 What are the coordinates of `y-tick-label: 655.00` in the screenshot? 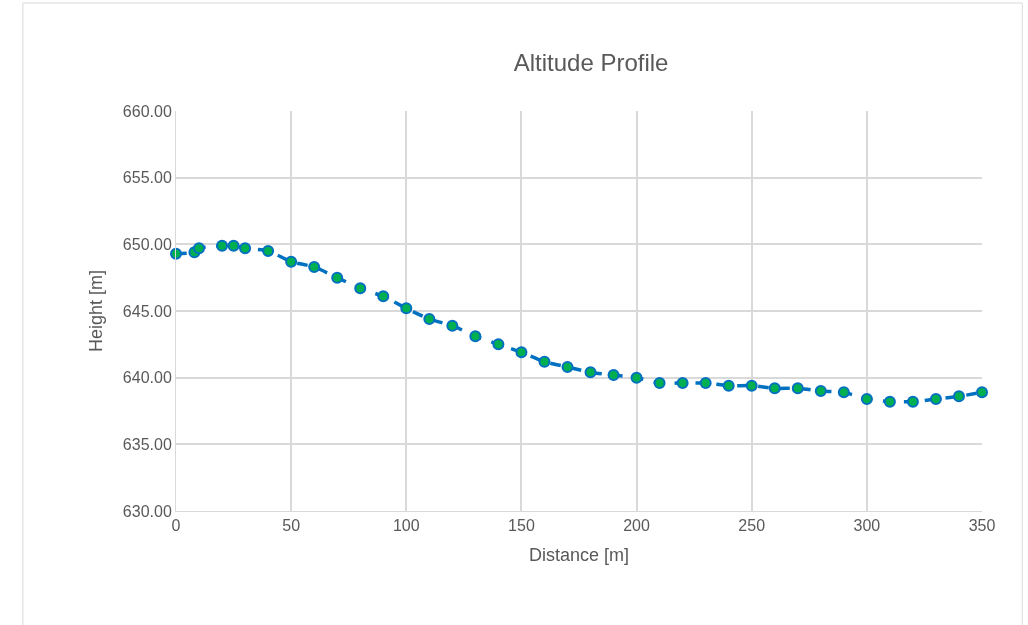 It's located at (147, 178).